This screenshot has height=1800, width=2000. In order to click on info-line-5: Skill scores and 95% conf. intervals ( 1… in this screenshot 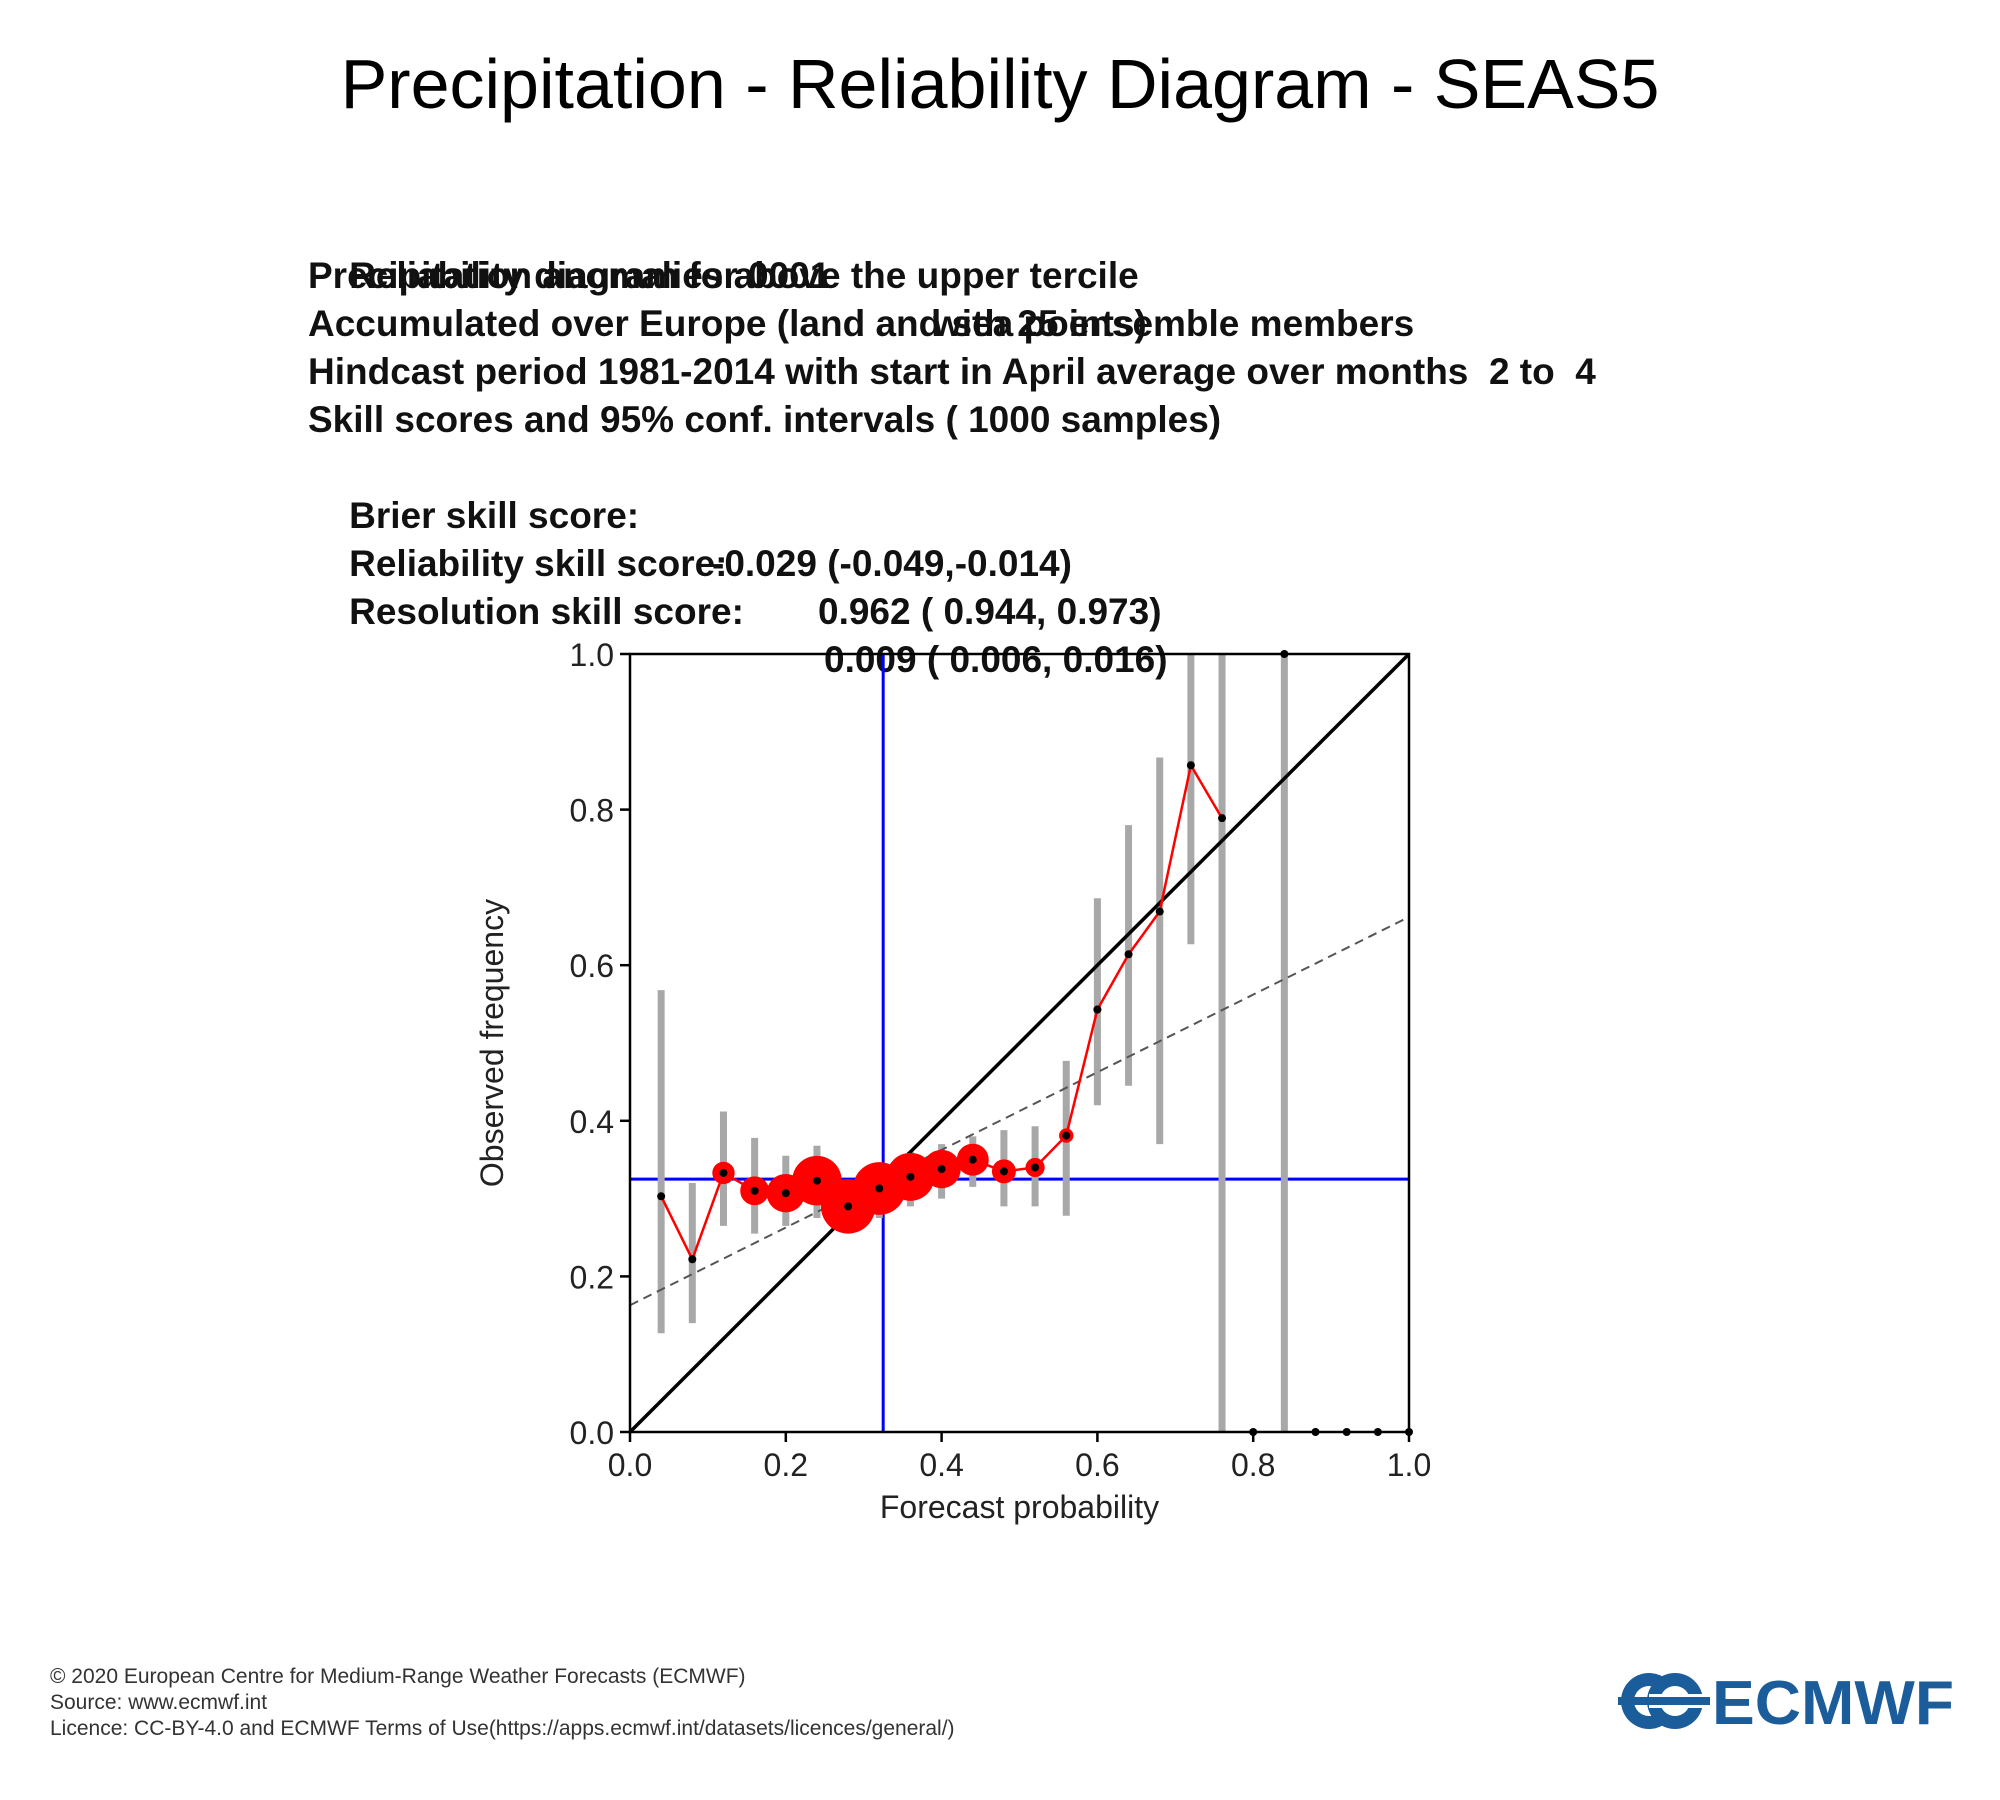, I will do `click(765, 419)`.